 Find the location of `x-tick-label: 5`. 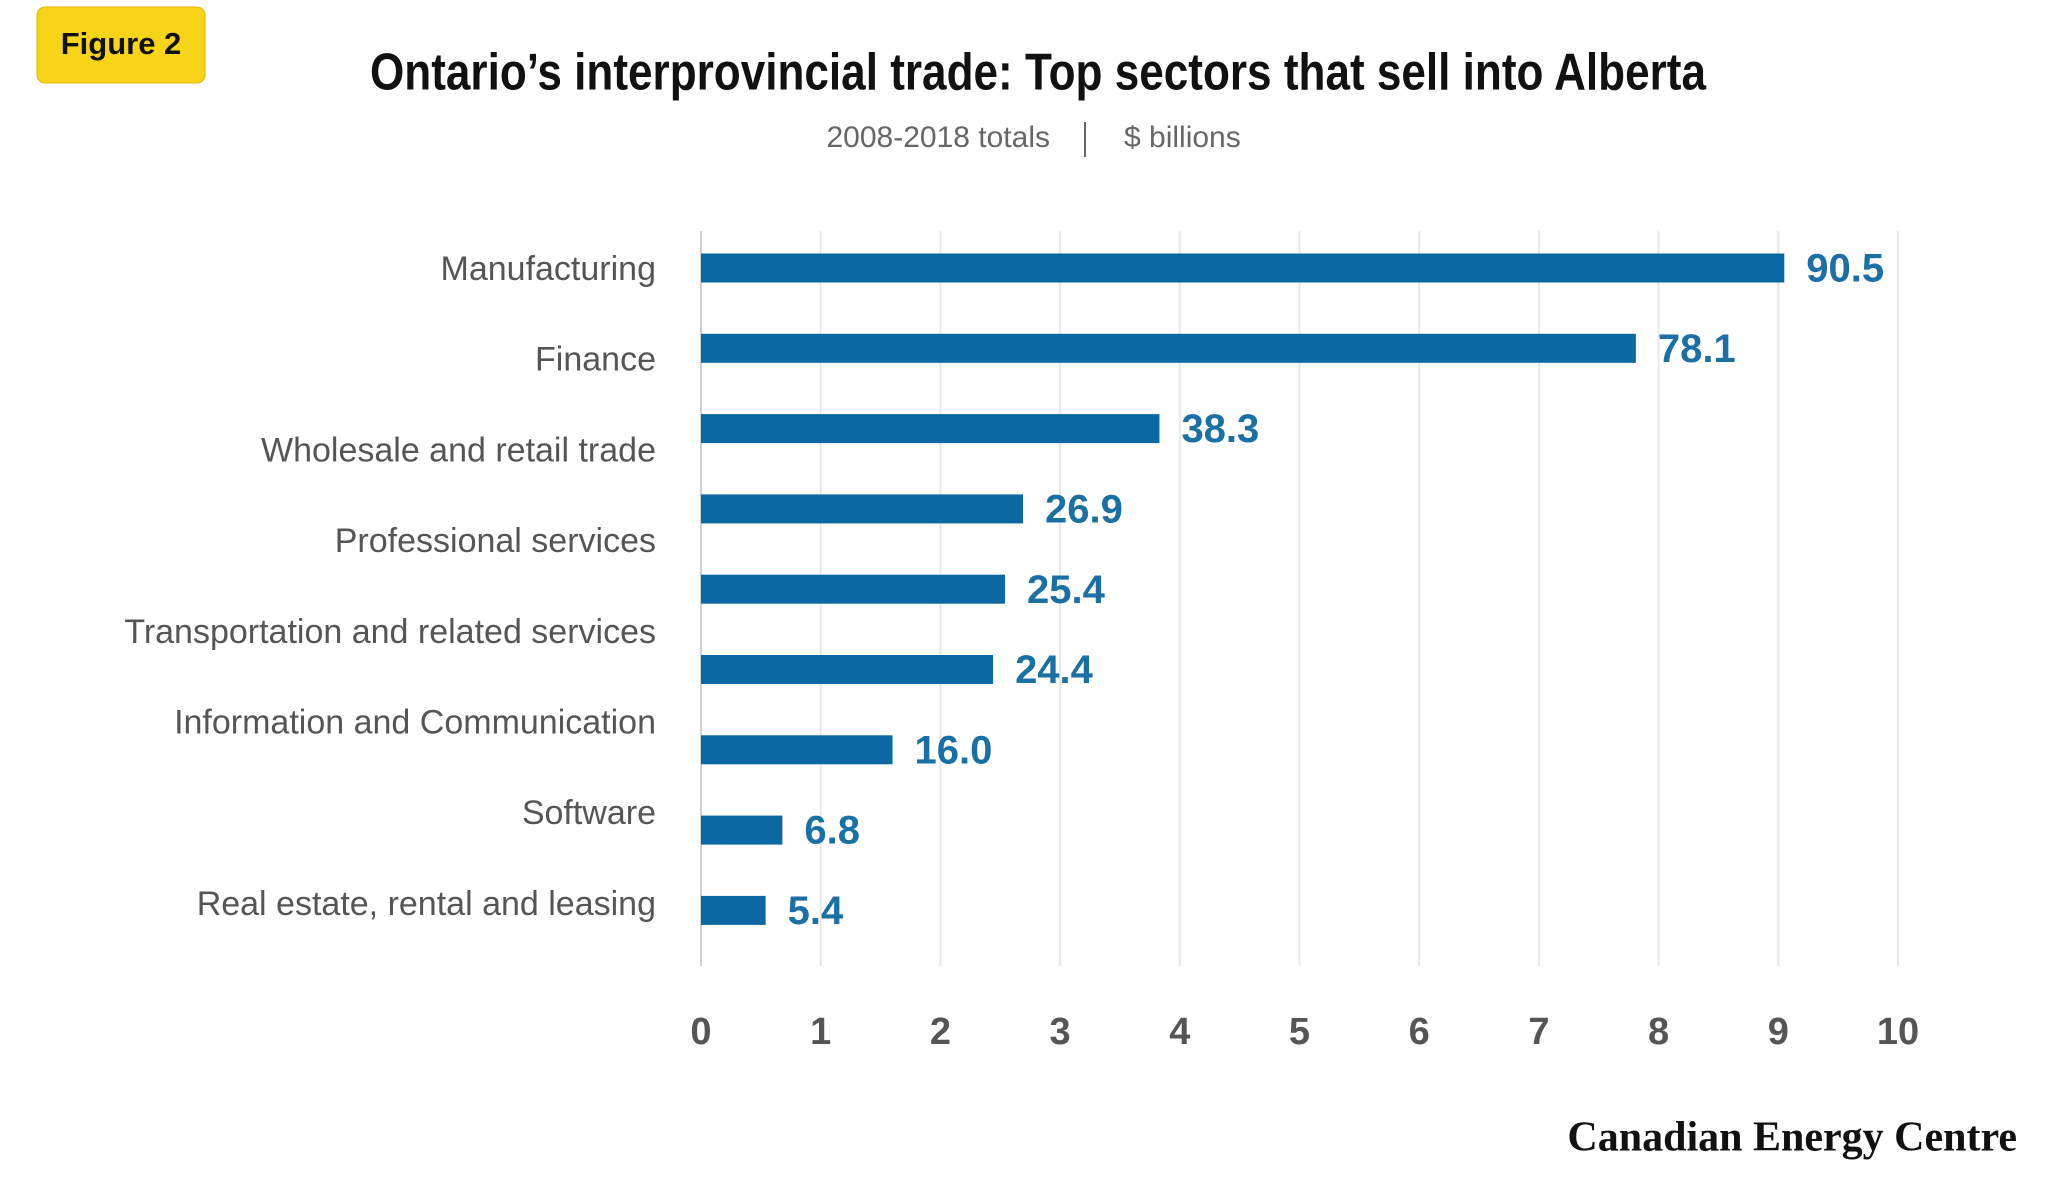

x-tick-label: 5 is located at coordinates (1299, 1032).